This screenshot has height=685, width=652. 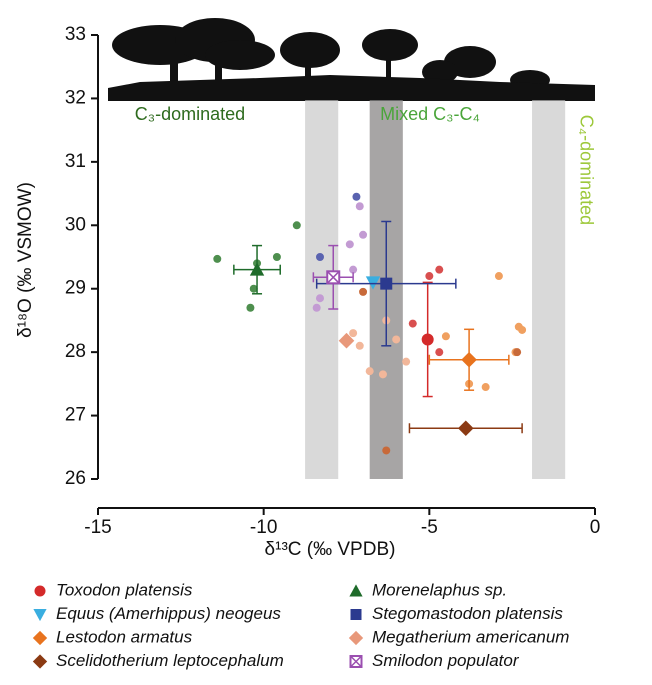 What do you see at coordinates (124, 589) in the screenshot?
I see `legend-label: Toxodon platensis` at bounding box center [124, 589].